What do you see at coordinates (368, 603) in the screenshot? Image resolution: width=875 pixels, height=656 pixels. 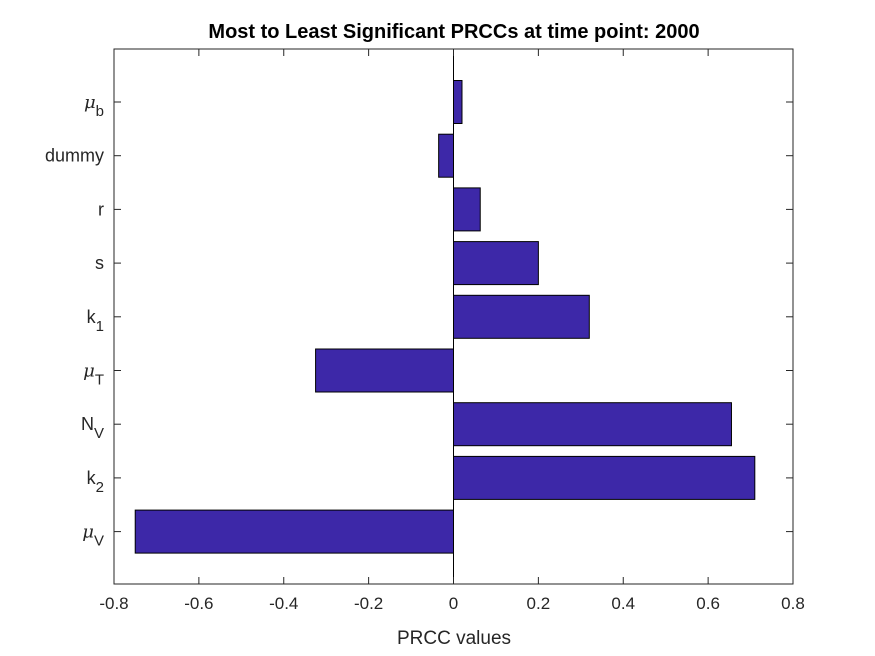 I see `x-tick-label: -0.2` at bounding box center [368, 603].